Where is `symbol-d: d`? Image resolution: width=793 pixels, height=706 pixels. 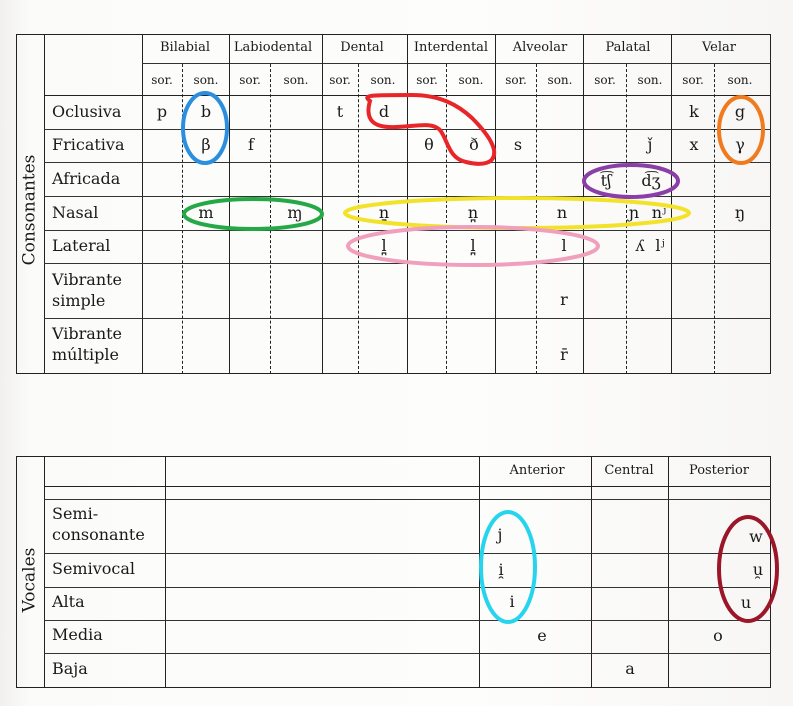
symbol-d: d is located at coordinates (384, 111).